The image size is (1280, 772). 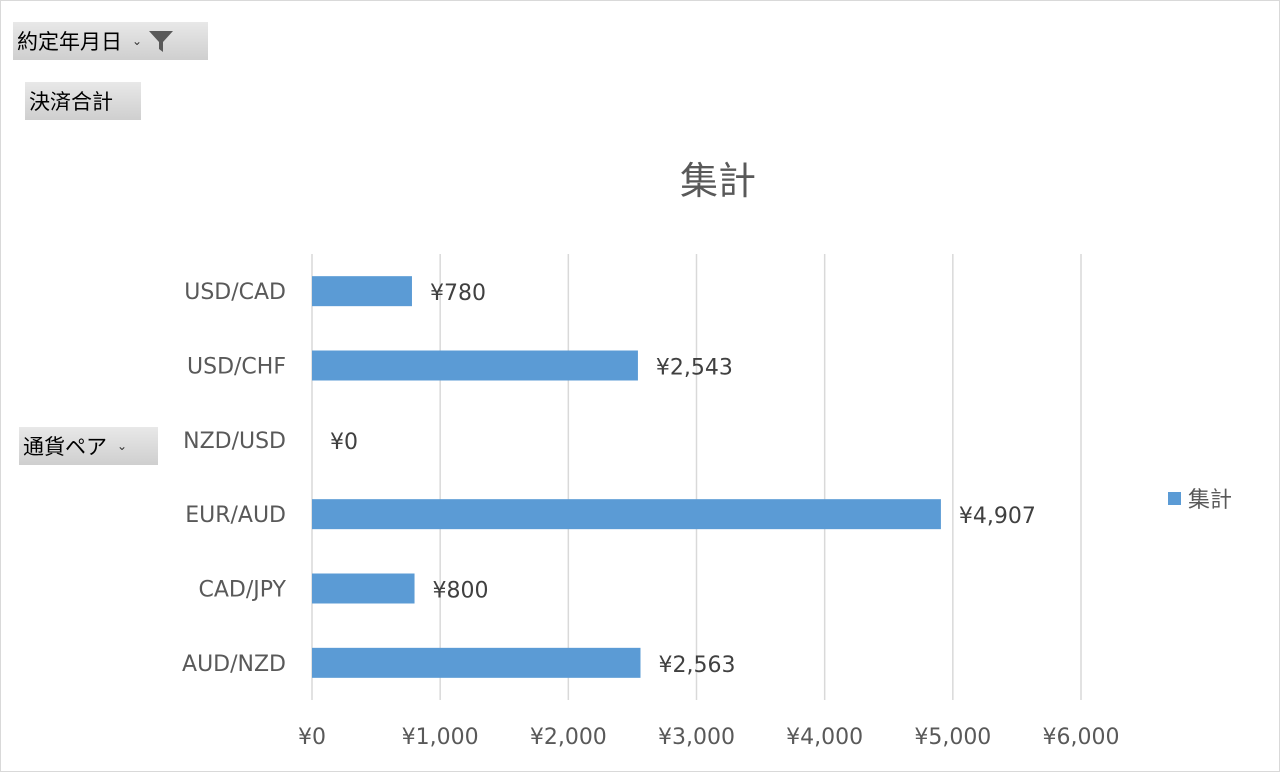 What do you see at coordinates (236, 367) in the screenshot?
I see `category-label: USD/CHF` at bounding box center [236, 367].